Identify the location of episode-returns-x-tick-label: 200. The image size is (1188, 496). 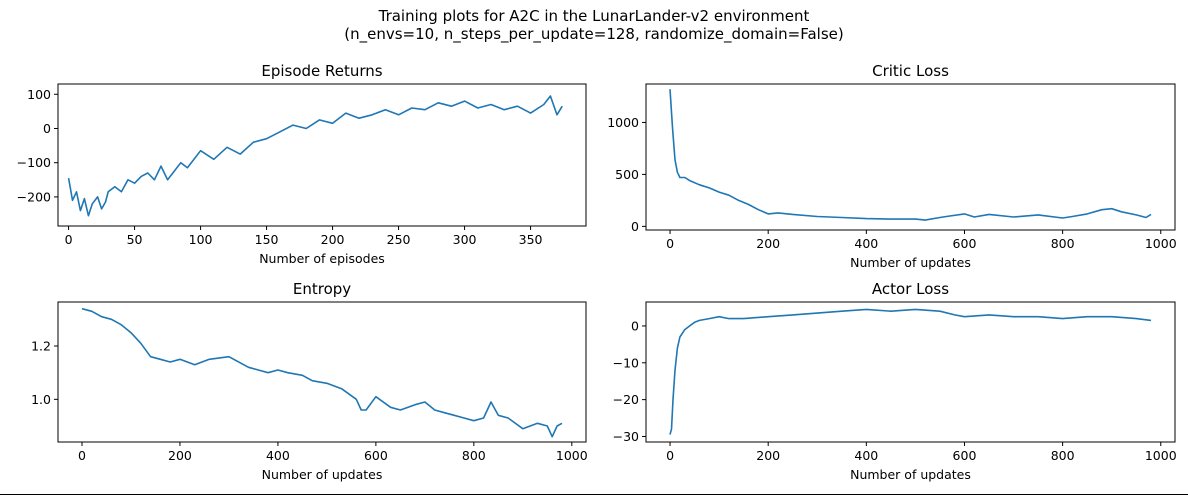
(333, 239).